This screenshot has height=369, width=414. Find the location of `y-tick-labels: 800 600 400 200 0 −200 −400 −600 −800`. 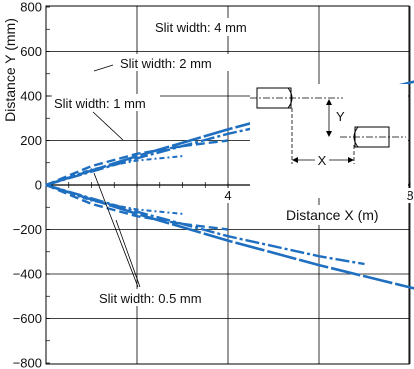

y-tick-labels: 800 600 400 200 0 −200 −400 −600 −800 is located at coordinates (27, 184).